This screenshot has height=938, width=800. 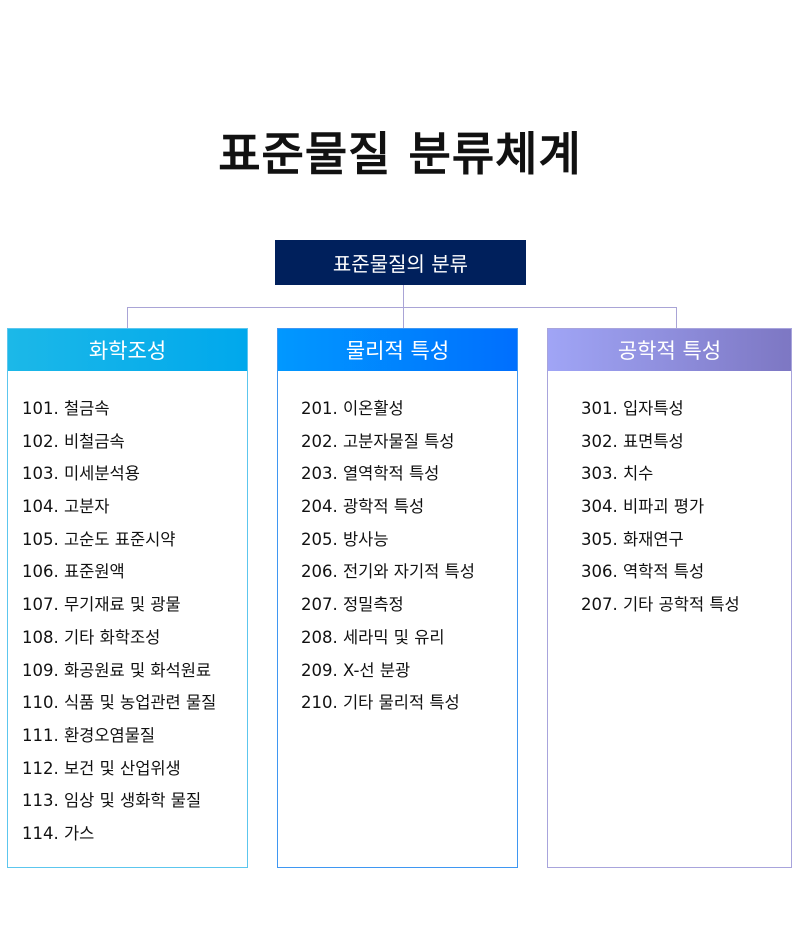 What do you see at coordinates (117, 670) in the screenshot?
I see `list-item: 109. 화공원료 및 화석원료` at bounding box center [117, 670].